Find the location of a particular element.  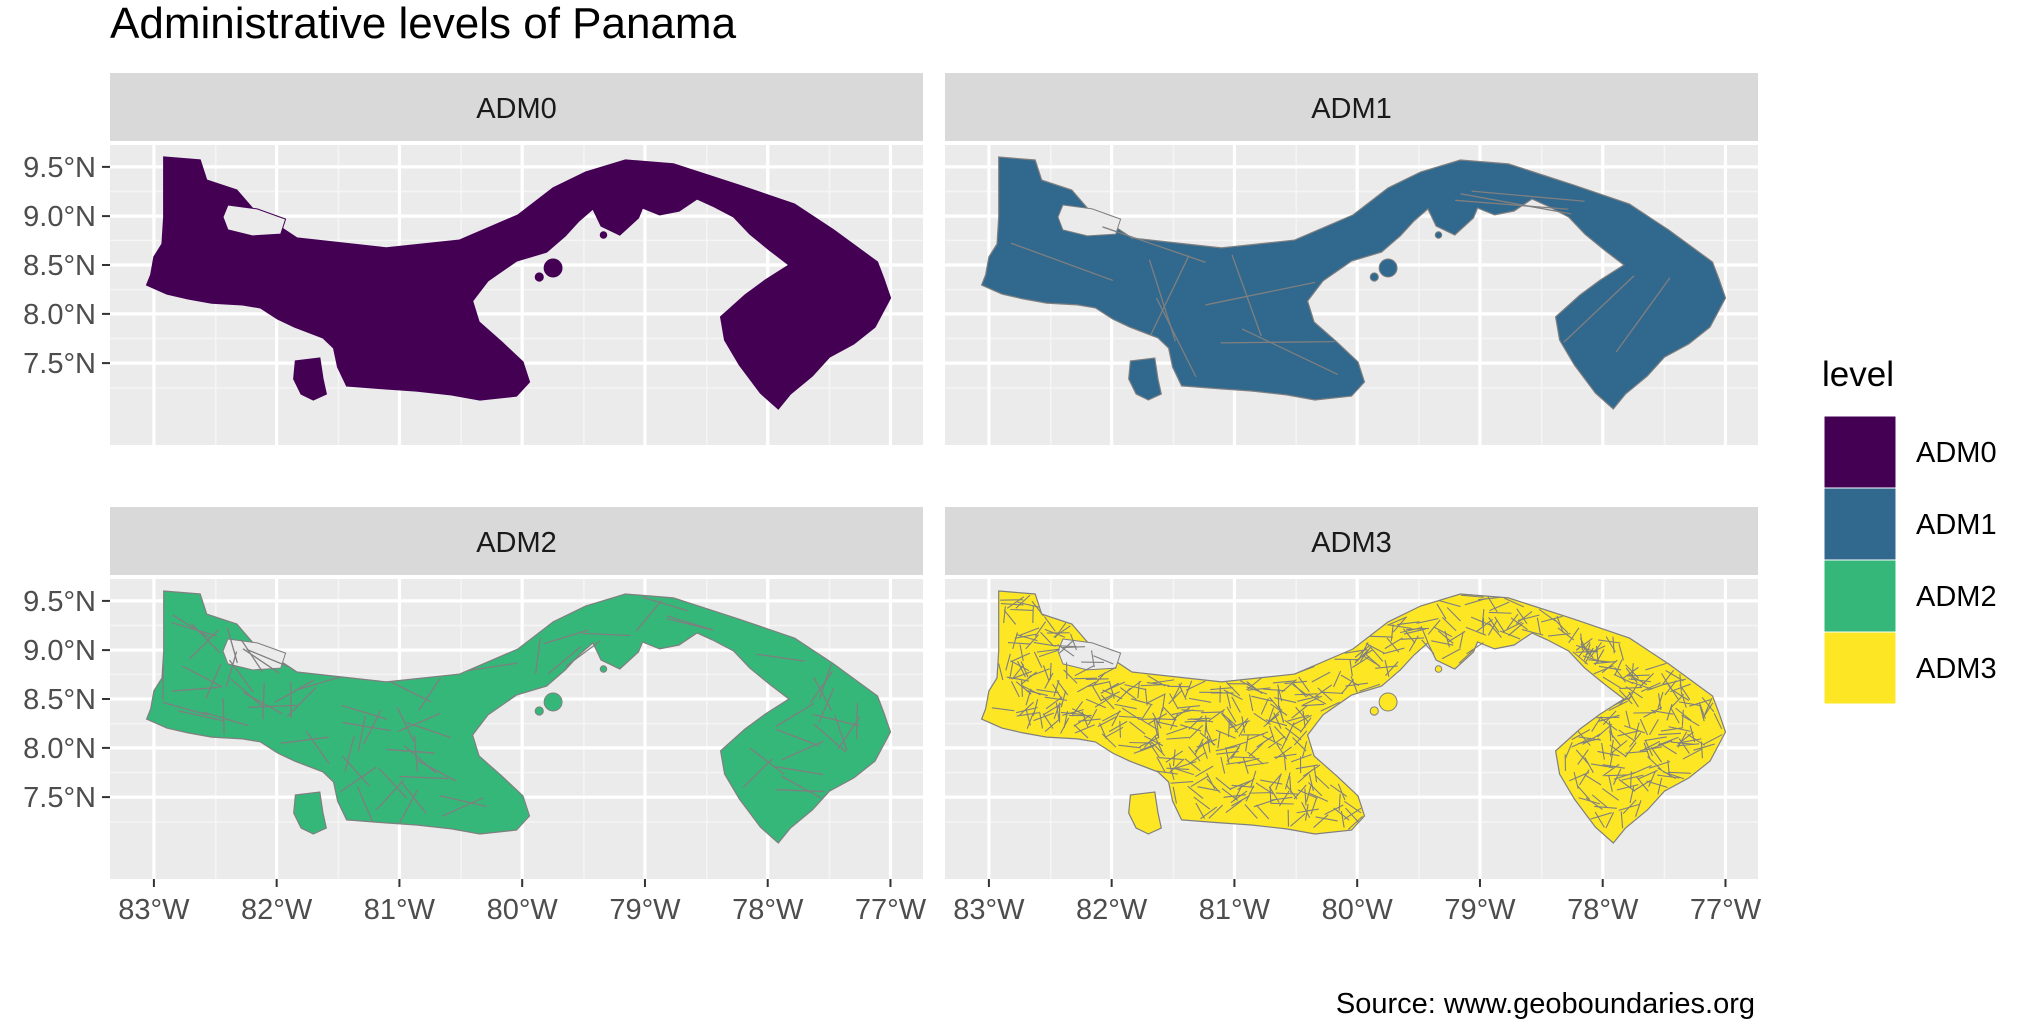

legend: level ADM0 ADM1 ADM2 ADM3 is located at coordinates (1909, 530).